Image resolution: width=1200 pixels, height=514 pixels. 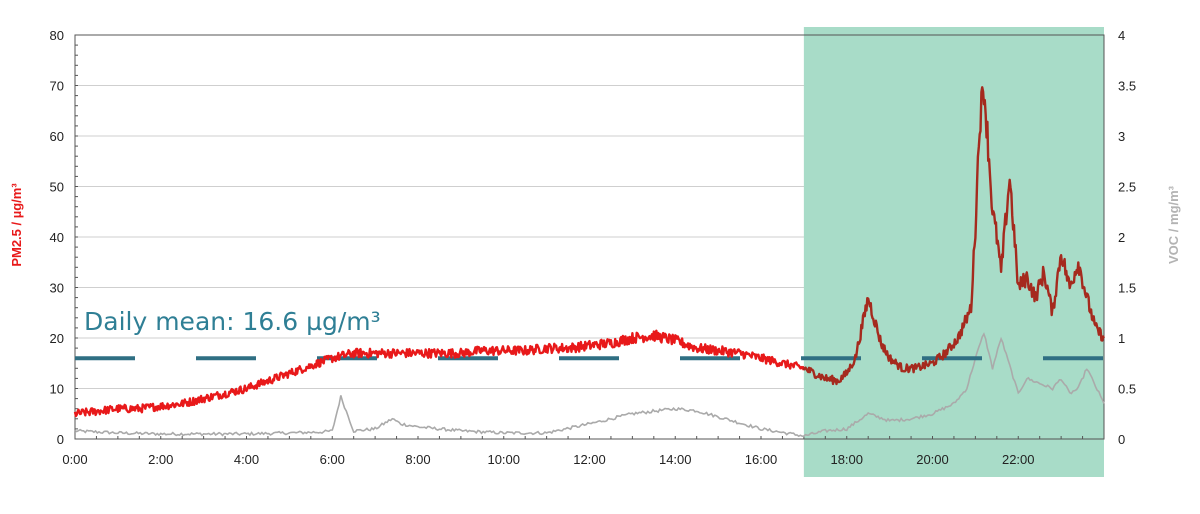 What do you see at coordinates (57, 86) in the screenshot?
I see `y-left-tick-label: 70` at bounding box center [57, 86].